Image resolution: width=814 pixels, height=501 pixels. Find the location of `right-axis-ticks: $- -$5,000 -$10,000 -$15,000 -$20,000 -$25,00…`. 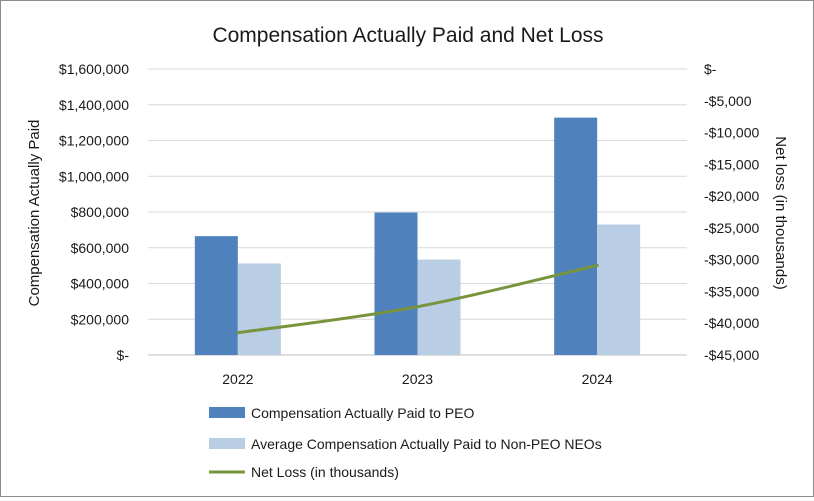

right-axis-ticks: $- -$5,000 -$10,000 -$15,000 -$20,000 -$25,00… is located at coordinates (731, 212).